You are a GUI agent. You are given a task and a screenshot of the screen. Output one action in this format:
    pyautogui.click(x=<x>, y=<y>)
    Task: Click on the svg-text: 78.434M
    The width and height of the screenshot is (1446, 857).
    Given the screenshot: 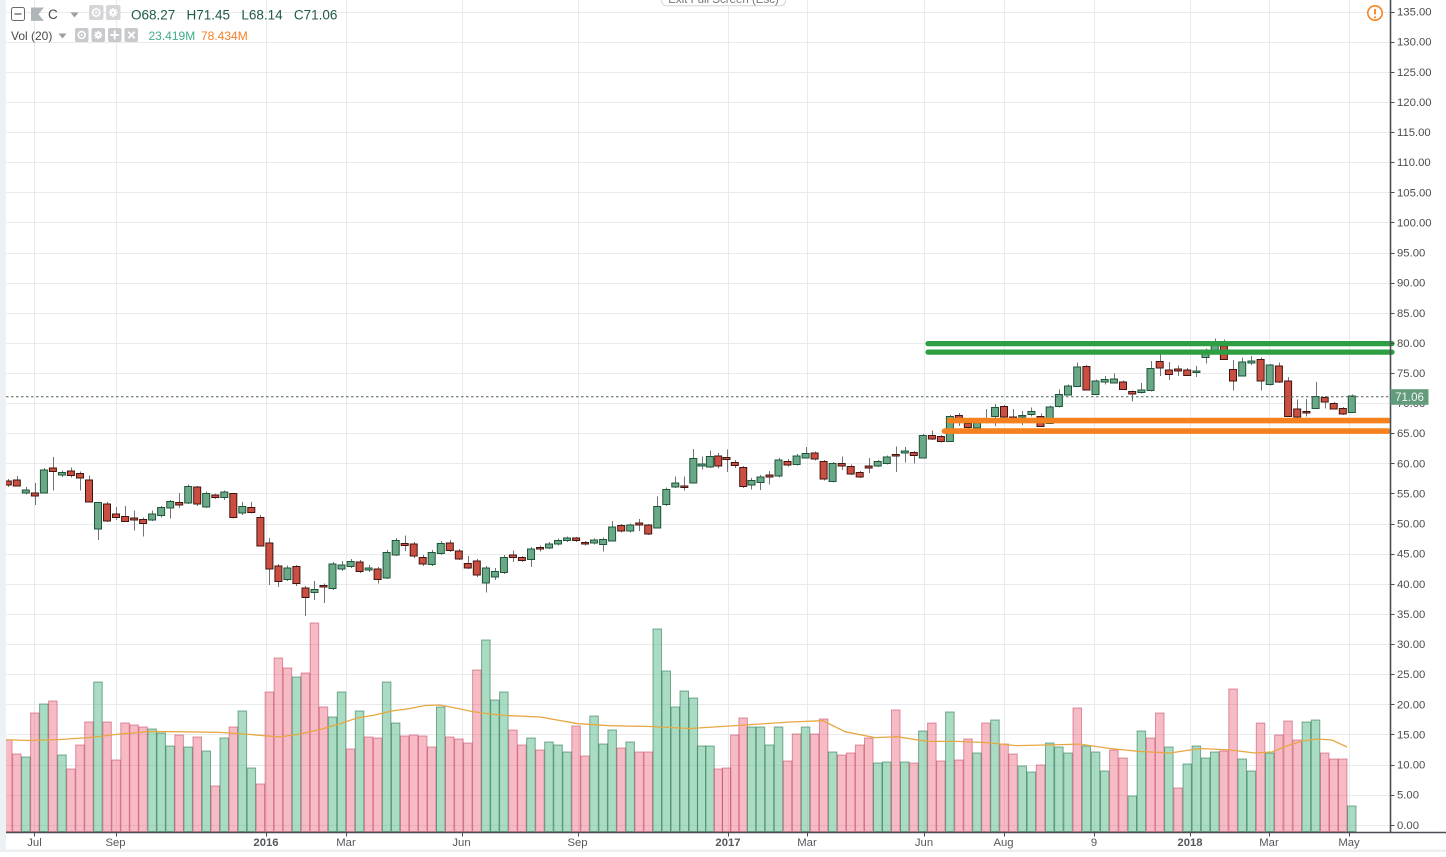 What is the action you would take?
    pyautogui.click(x=224, y=36)
    